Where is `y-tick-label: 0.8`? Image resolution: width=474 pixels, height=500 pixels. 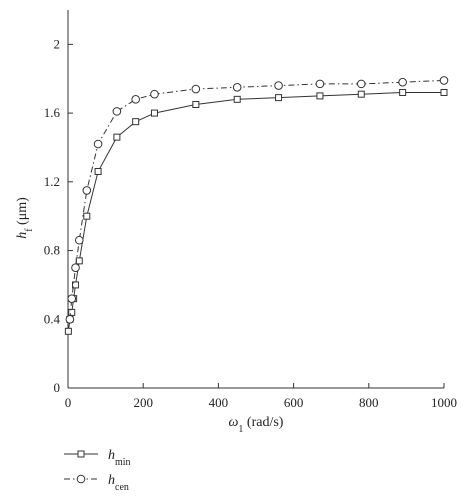
y-tick-label: 0.8 is located at coordinates (52, 250).